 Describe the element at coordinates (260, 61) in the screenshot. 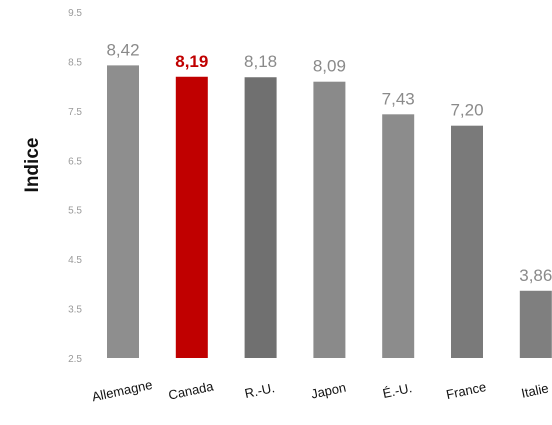

I see `data-label: 8,18` at that location.